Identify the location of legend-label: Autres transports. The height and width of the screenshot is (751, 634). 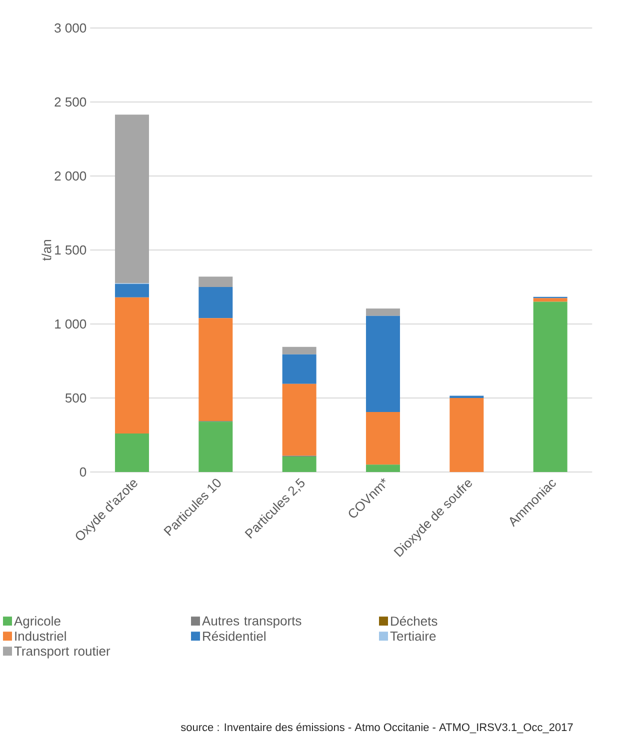
(252, 622).